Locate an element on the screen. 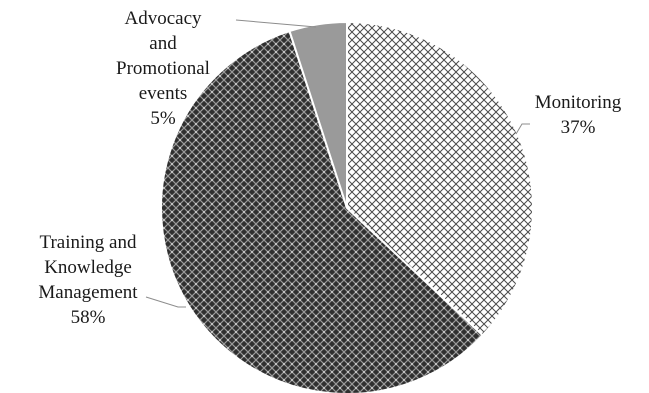 The width and height of the screenshot is (649, 393). slice-label-advocacy-line-2: and is located at coordinates (163, 43).